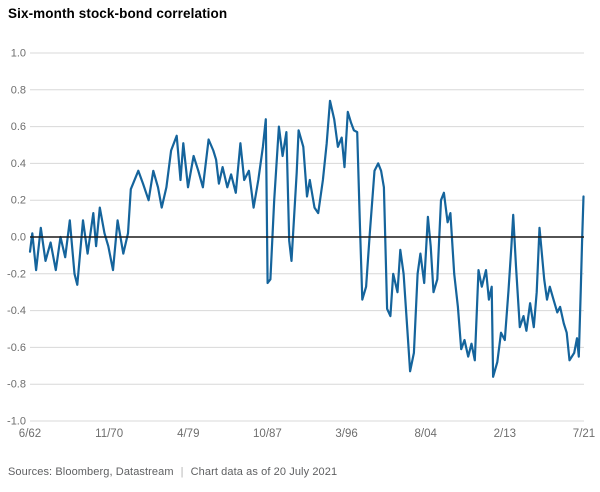 This screenshot has width=600, height=492. What do you see at coordinates (505, 434) in the screenshot?
I see `x-tick-label: 2/13` at bounding box center [505, 434].